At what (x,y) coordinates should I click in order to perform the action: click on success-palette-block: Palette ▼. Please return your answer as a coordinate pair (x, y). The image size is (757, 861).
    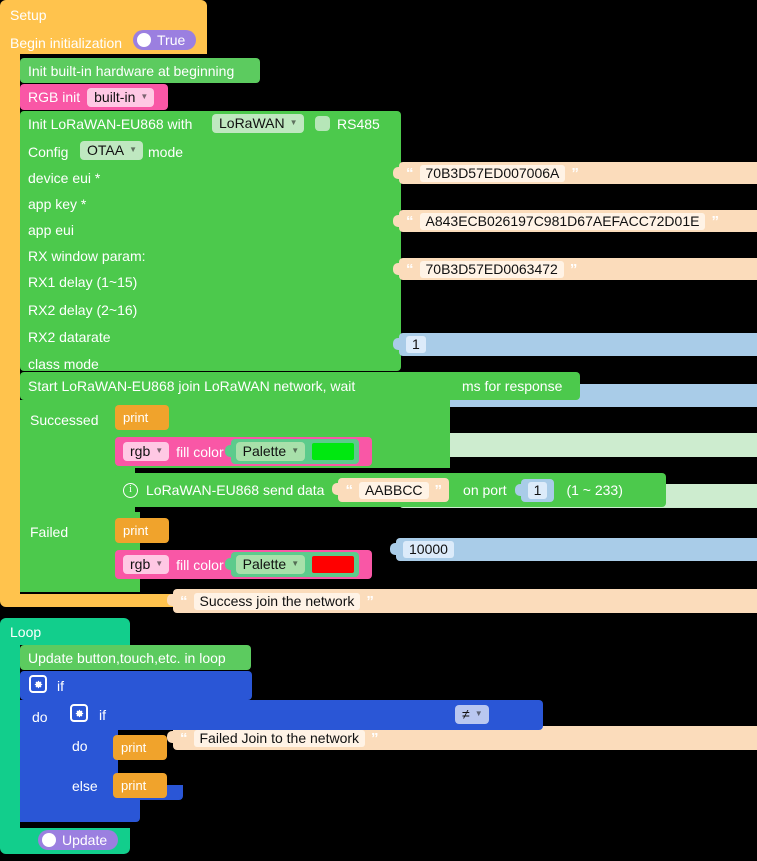
    Looking at the image, I should click on (292, 451).